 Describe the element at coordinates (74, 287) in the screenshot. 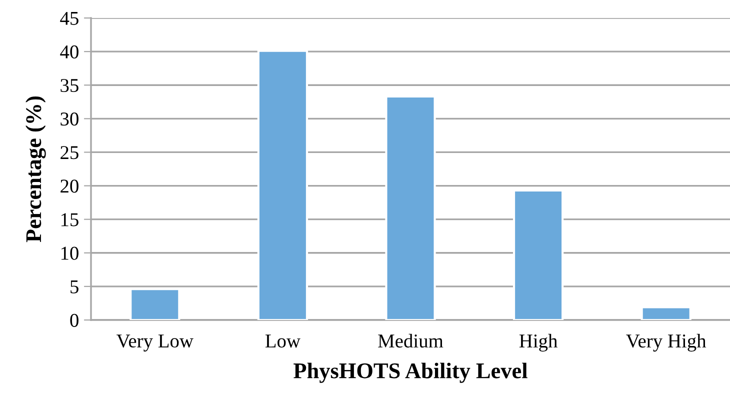

I see `y-tick-label: 5` at that location.